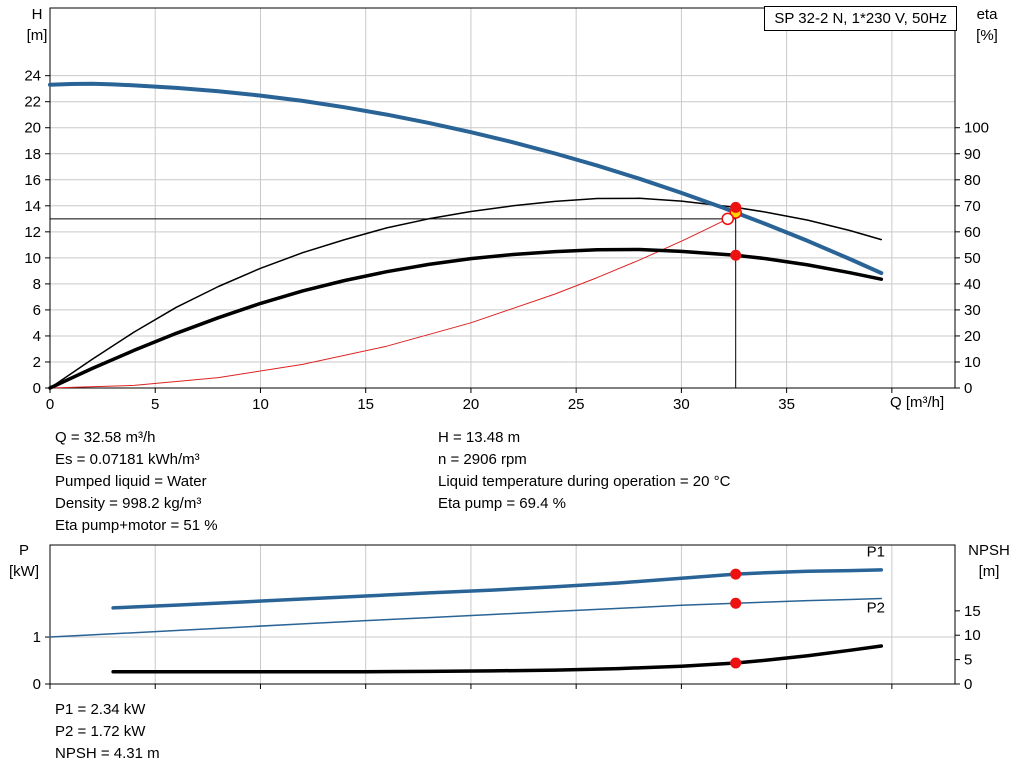 This screenshot has width=1024, height=781. I want to click on p-axis-unit: [kW], so click(24, 571).